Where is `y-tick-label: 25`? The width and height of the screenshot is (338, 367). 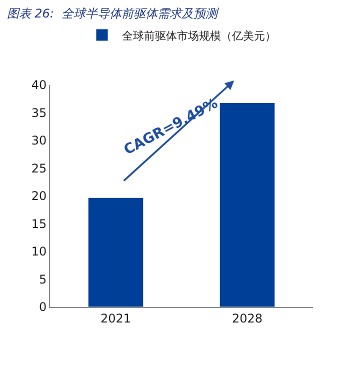
y-tick-label: 25 is located at coordinates (39, 168).